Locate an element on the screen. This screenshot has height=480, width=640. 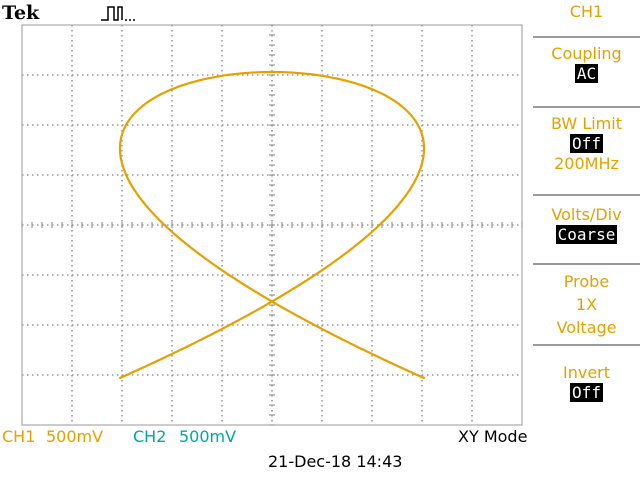
pulse-icon is located at coordinates (118, 13).